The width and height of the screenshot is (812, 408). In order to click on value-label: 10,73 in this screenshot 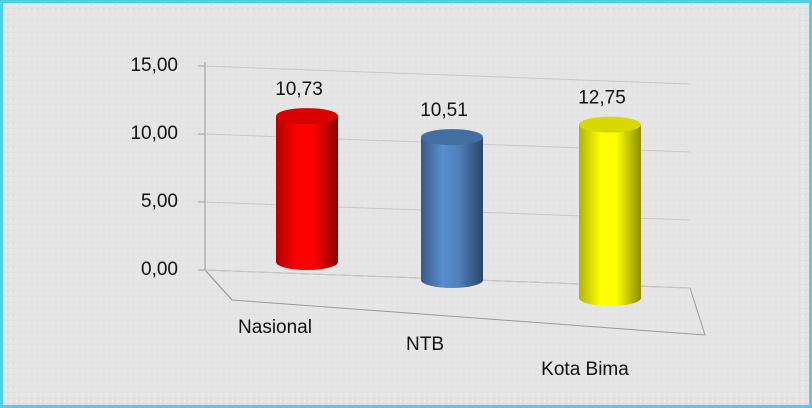, I will do `click(299, 89)`.